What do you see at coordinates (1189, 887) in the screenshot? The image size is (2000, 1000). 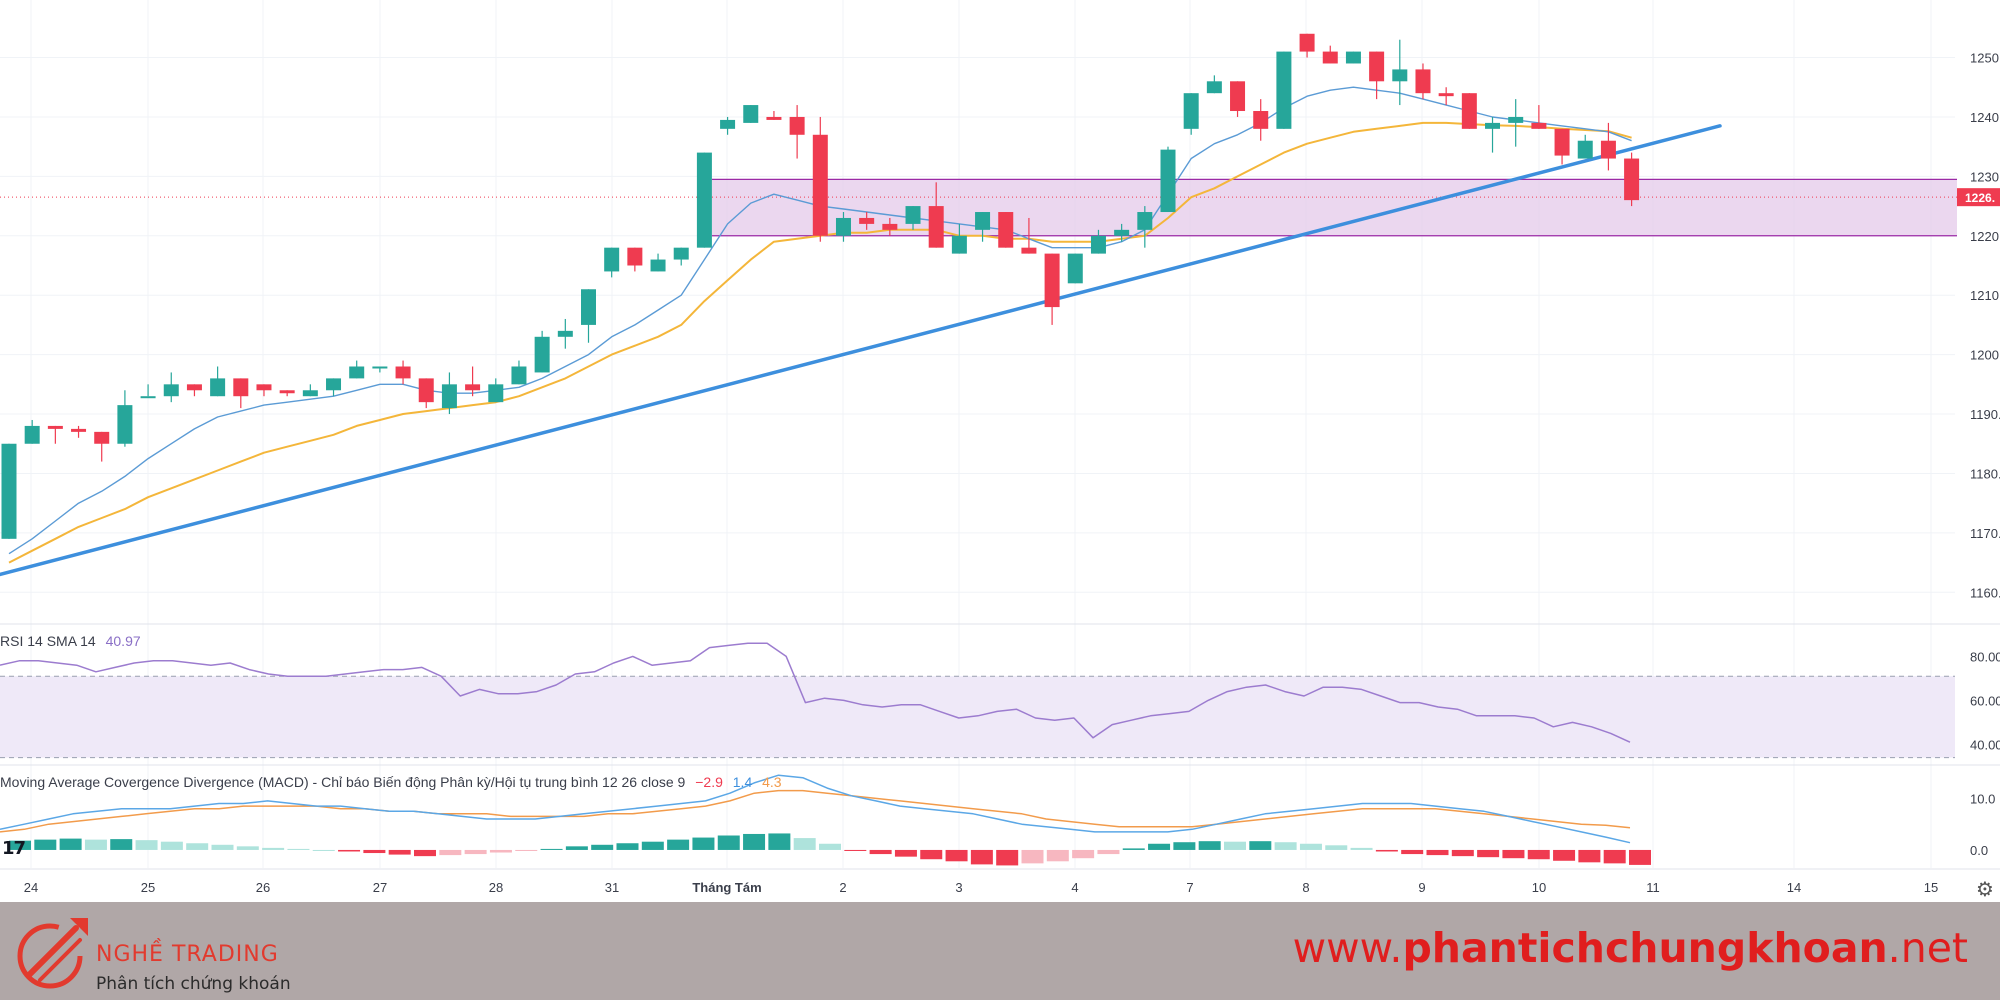 I see `x-axis-label: 7` at bounding box center [1189, 887].